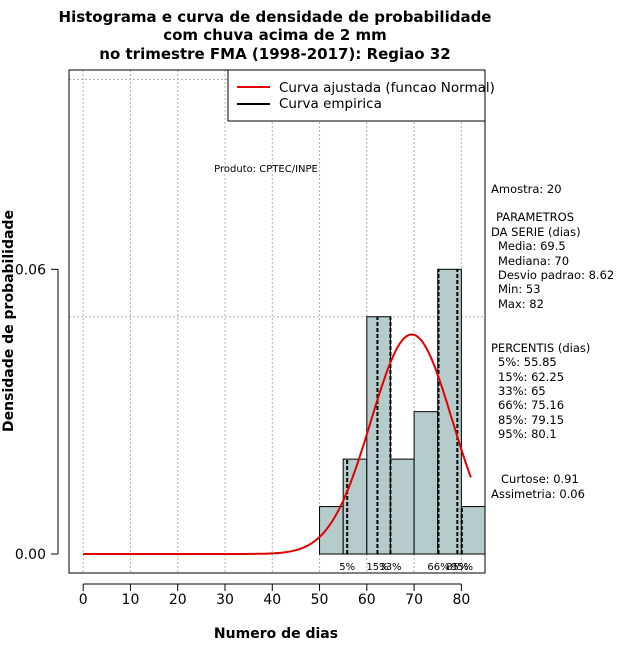  Describe the element at coordinates (531, 405) in the screenshot. I see `stat-p66: 66%: 75.16` at that location.